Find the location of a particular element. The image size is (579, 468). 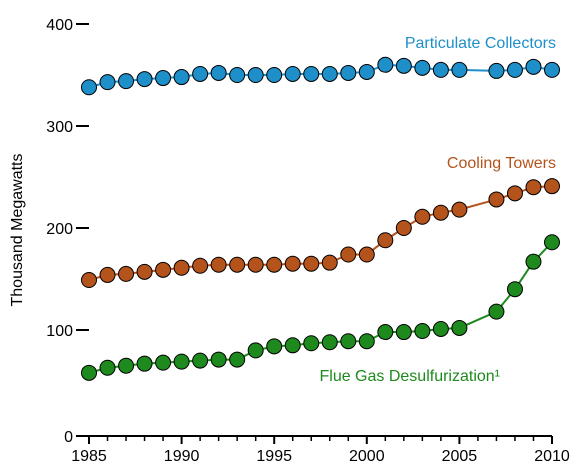

x-tick-label: 2000 is located at coordinates (367, 456).